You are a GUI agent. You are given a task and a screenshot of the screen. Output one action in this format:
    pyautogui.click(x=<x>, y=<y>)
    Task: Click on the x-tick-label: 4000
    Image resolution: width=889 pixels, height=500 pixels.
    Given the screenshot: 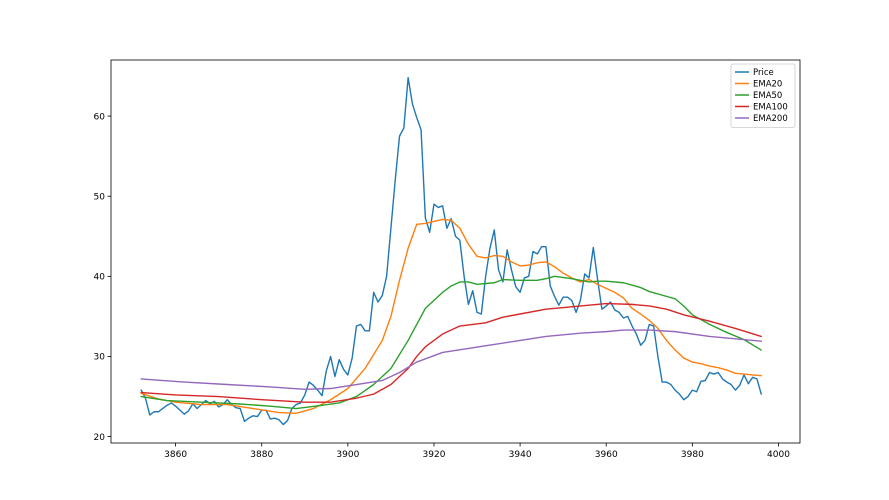 What is the action you would take?
    pyautogui.click(x=778, y=455)
    